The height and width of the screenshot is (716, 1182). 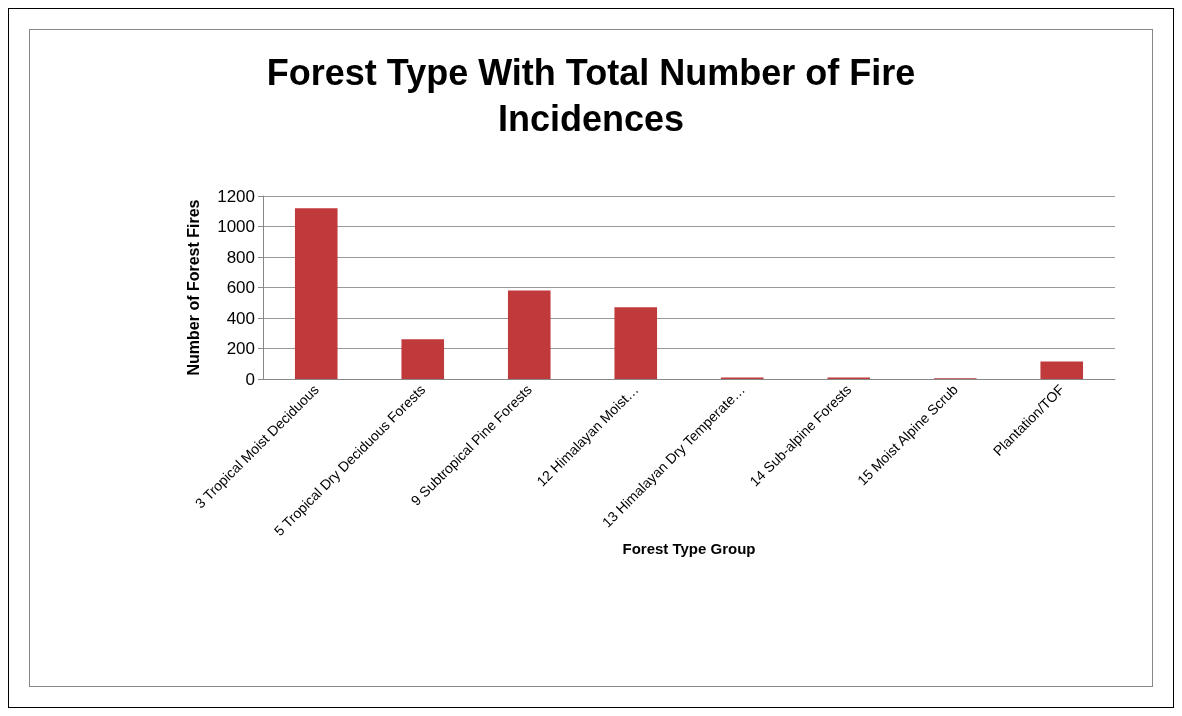 I want to click on y-tick-label: 1200, so click(x=236, y=196).